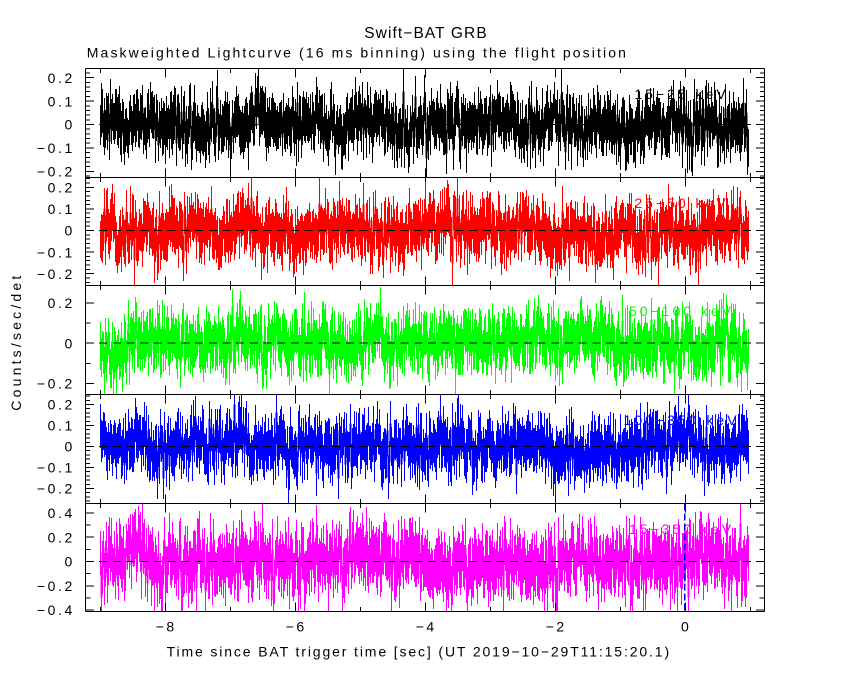 This screenshot has width=850, height=680. What do you see at coordinates (166, 627) in the screenshot?
I see `svg-text: −8` at bounding box center [166, 627].